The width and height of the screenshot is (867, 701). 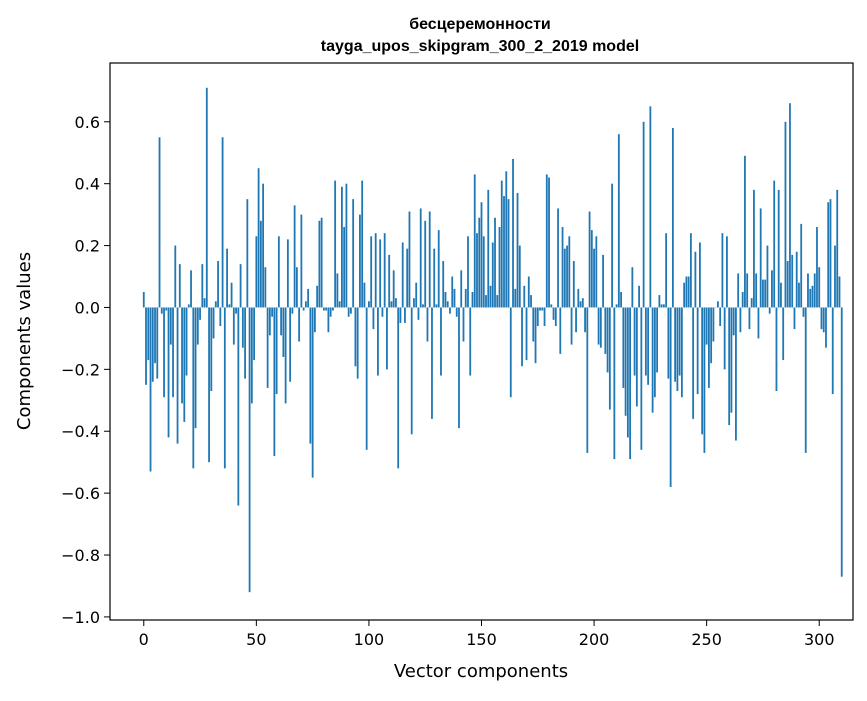 I want to click on y-tick-label: −0.4, so click(x=80, y=431).